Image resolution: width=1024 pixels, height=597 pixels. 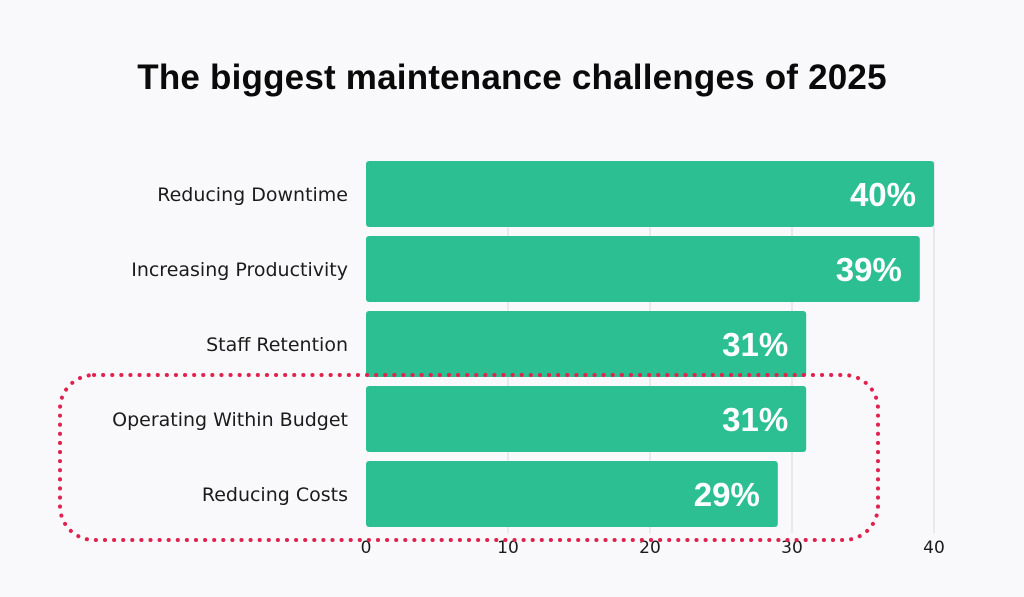 What do you see at coordinates (239, 270) in the screenshot?
I see `category-label: Increasing Productivity` at bounding box center [239, 270].